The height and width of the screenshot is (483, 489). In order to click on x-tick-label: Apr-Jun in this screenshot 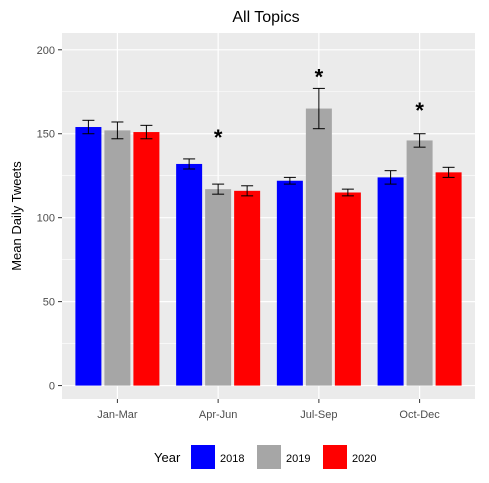, I will do `click(218, 415)`.